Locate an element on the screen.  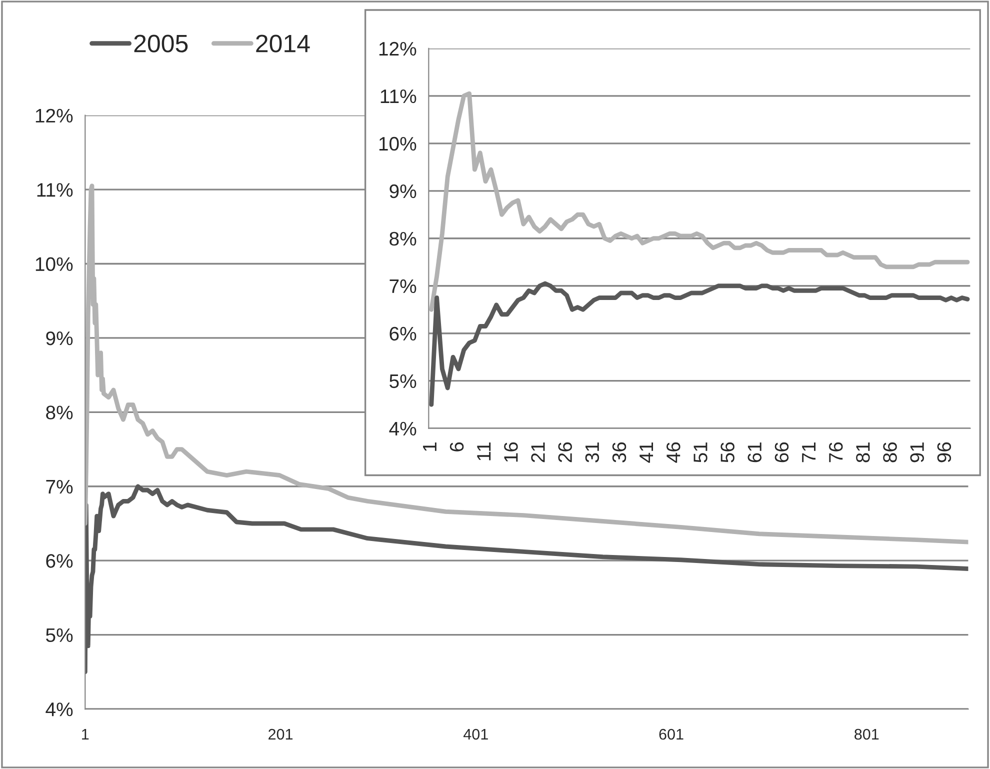
x-tick-label: 56 is located at coordinates (727, 452).